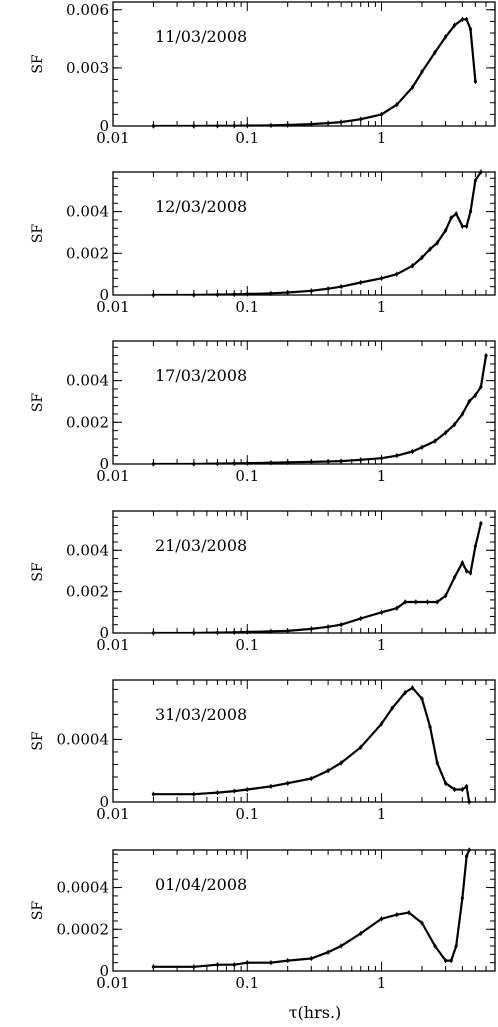 This screenshot has width=498, height=1027. Describe the element at coordinates (201, 36) in the screenshot. I see `date-annotation: 11/03/2008` at that location.